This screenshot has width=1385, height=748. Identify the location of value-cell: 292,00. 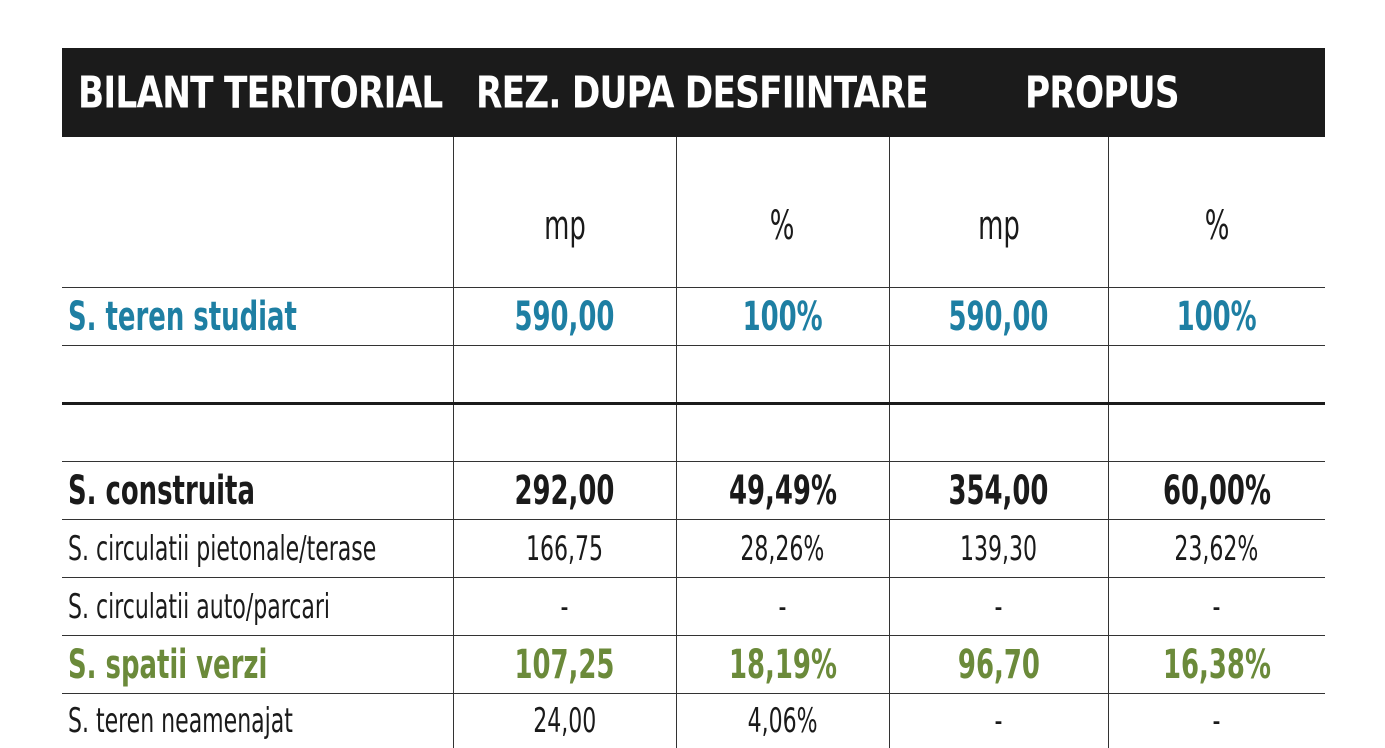
(564, 491).